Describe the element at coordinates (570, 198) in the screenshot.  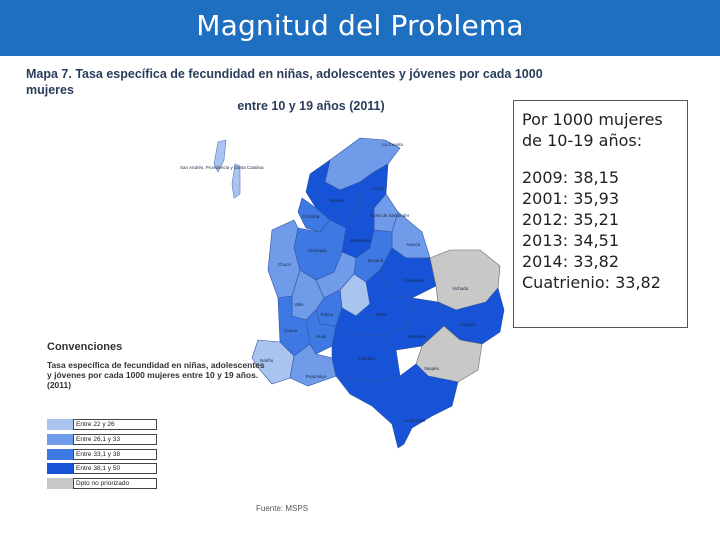
I see `stat-line: 2001: 35,93` at that location.